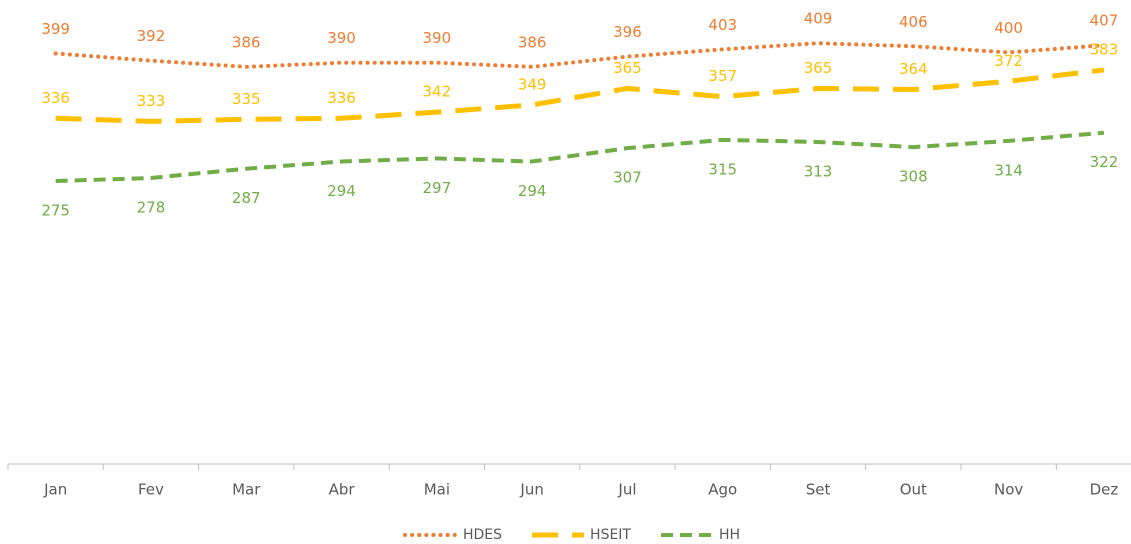  Describe the element at coordinates (532, 84) in the screenshot. I see `data-label: 349` at that location.